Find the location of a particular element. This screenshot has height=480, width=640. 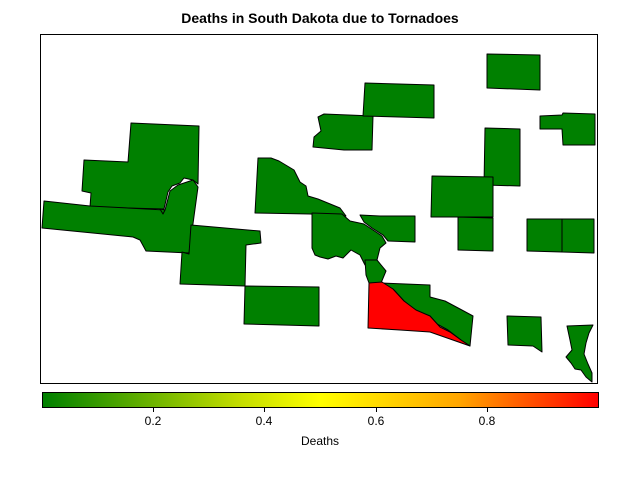

county-c7 is located at coordinates (387, 228).